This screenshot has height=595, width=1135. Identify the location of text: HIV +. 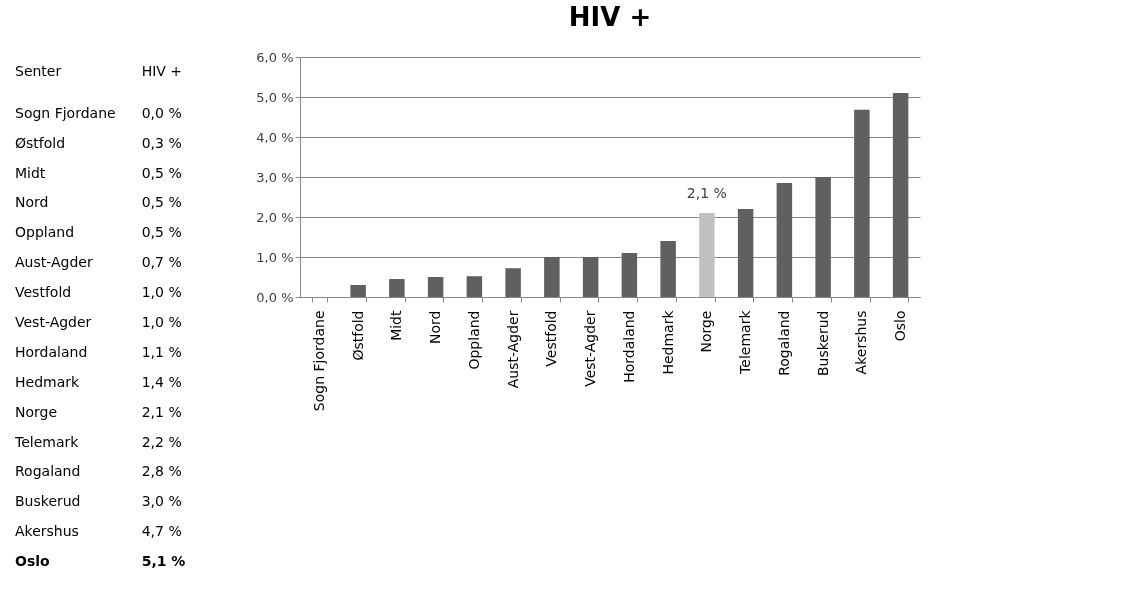
(162, 70).